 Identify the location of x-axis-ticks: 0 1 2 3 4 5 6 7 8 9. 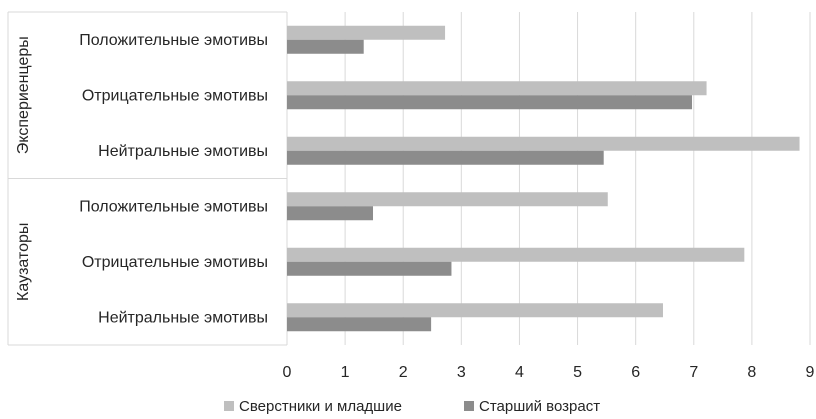
(549, 372).